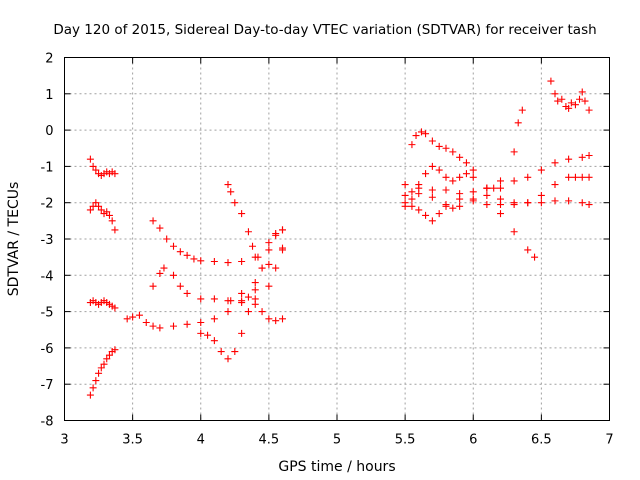  I want to click on series-s13, so click(497, 191).